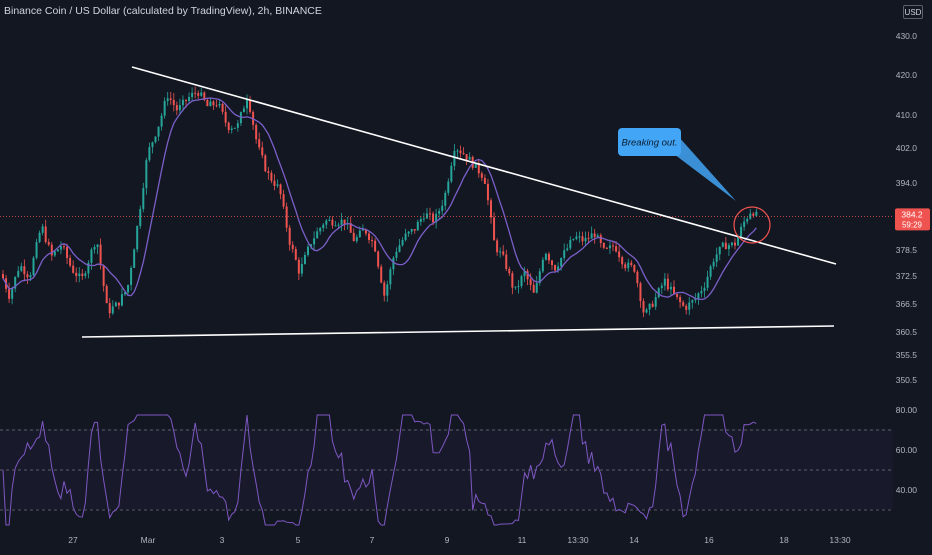  I want to click on x-tick-label: 16, so click(709, 540).